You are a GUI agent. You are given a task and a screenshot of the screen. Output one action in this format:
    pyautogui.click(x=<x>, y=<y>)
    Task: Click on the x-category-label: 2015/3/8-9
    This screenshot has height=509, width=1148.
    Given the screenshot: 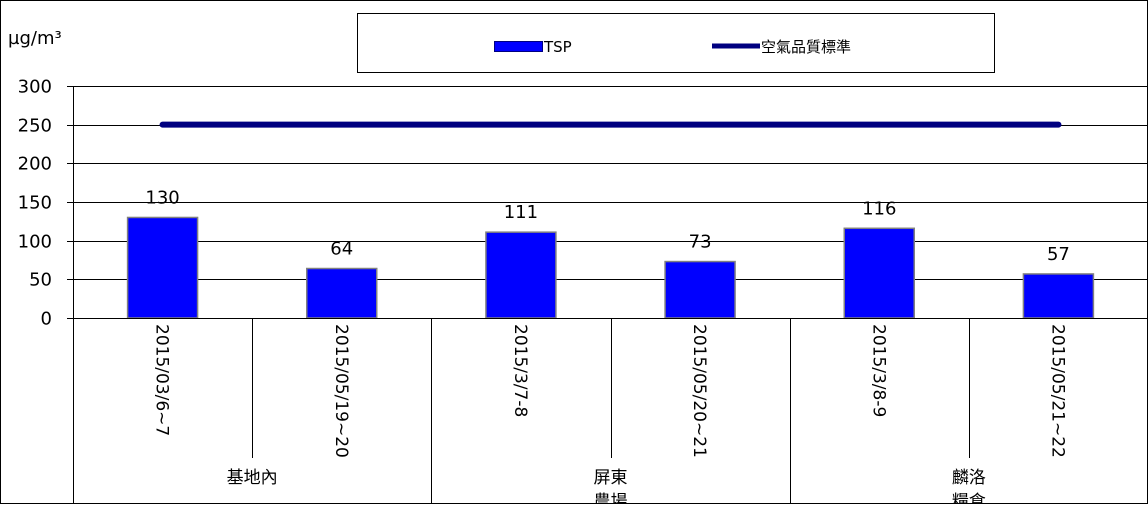 What is the action you would take?
    pyautogui.click(x=878, y=370)
    